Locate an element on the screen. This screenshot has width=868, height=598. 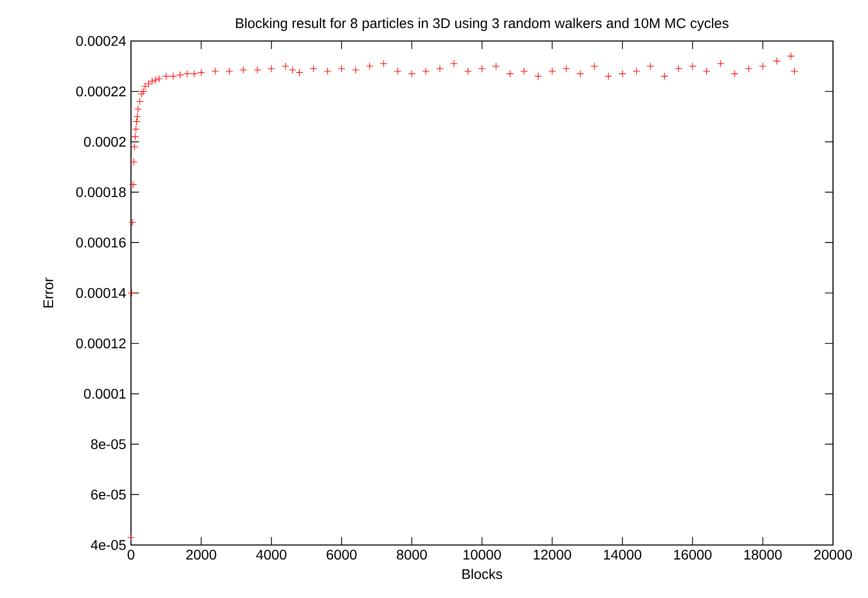
y-tick-label: 0.0002 is located at coordinates (105, 141).